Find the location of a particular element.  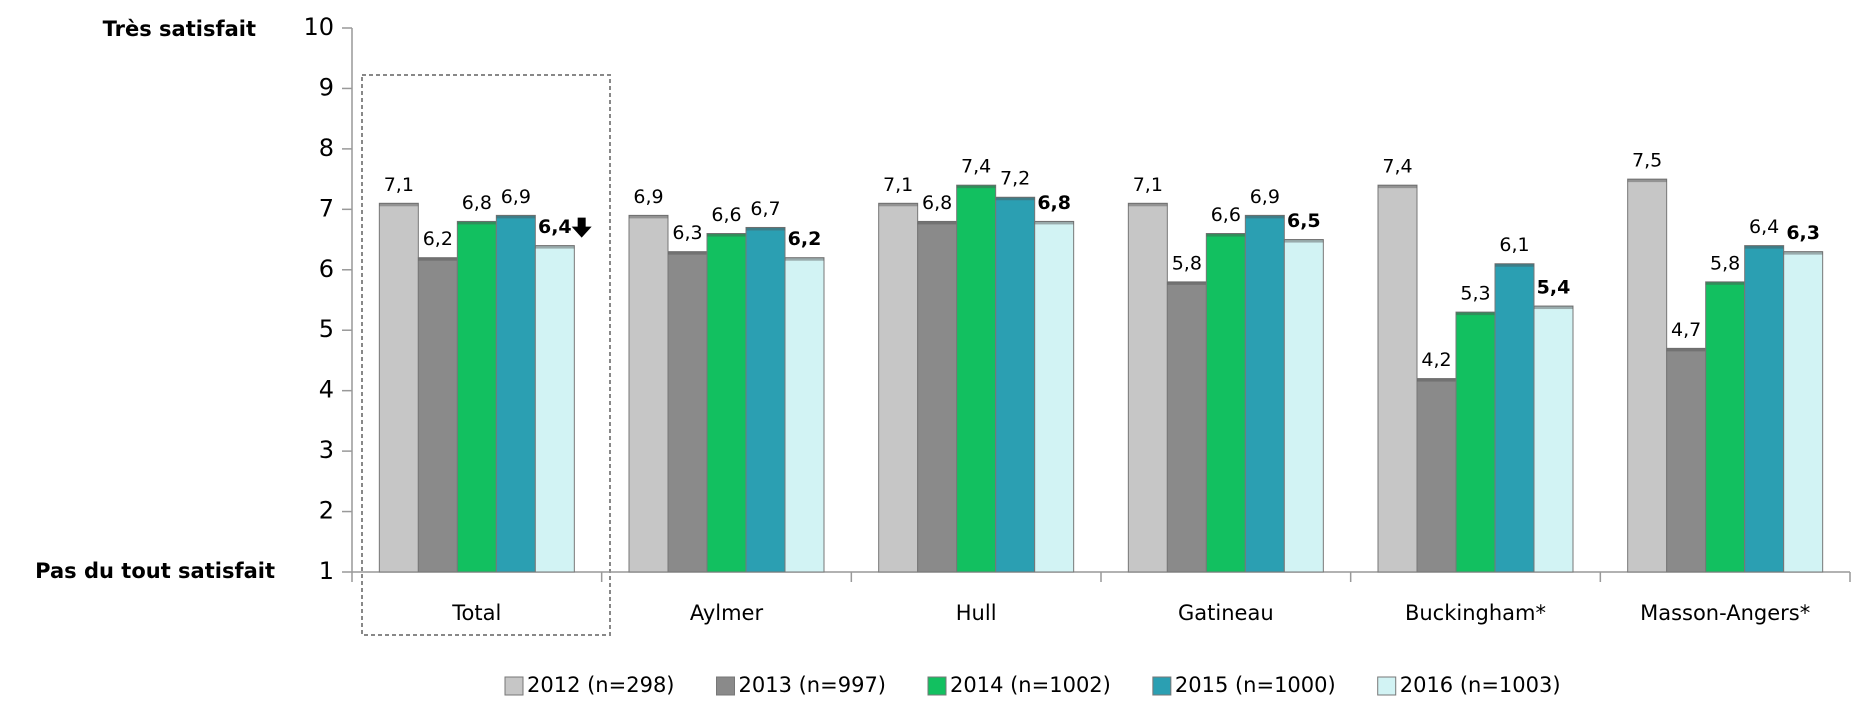

y-tick-label: 3 is located at coordinates (326, 450).